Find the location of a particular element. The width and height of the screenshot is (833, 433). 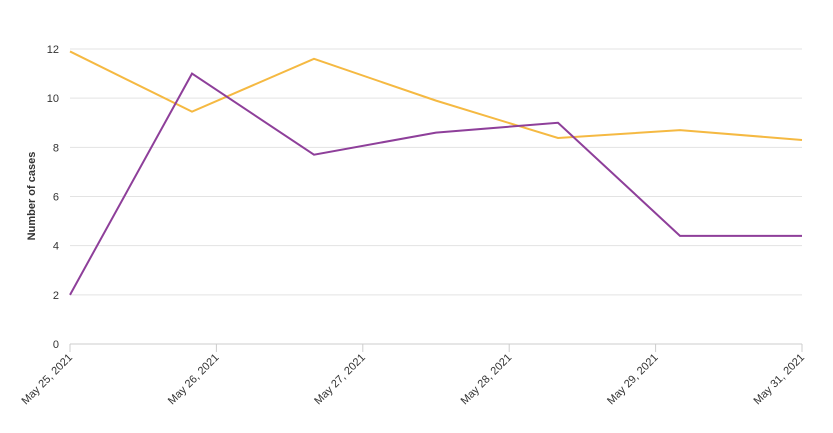

y-tick-label: 2 is located at coordinates (56, 296).